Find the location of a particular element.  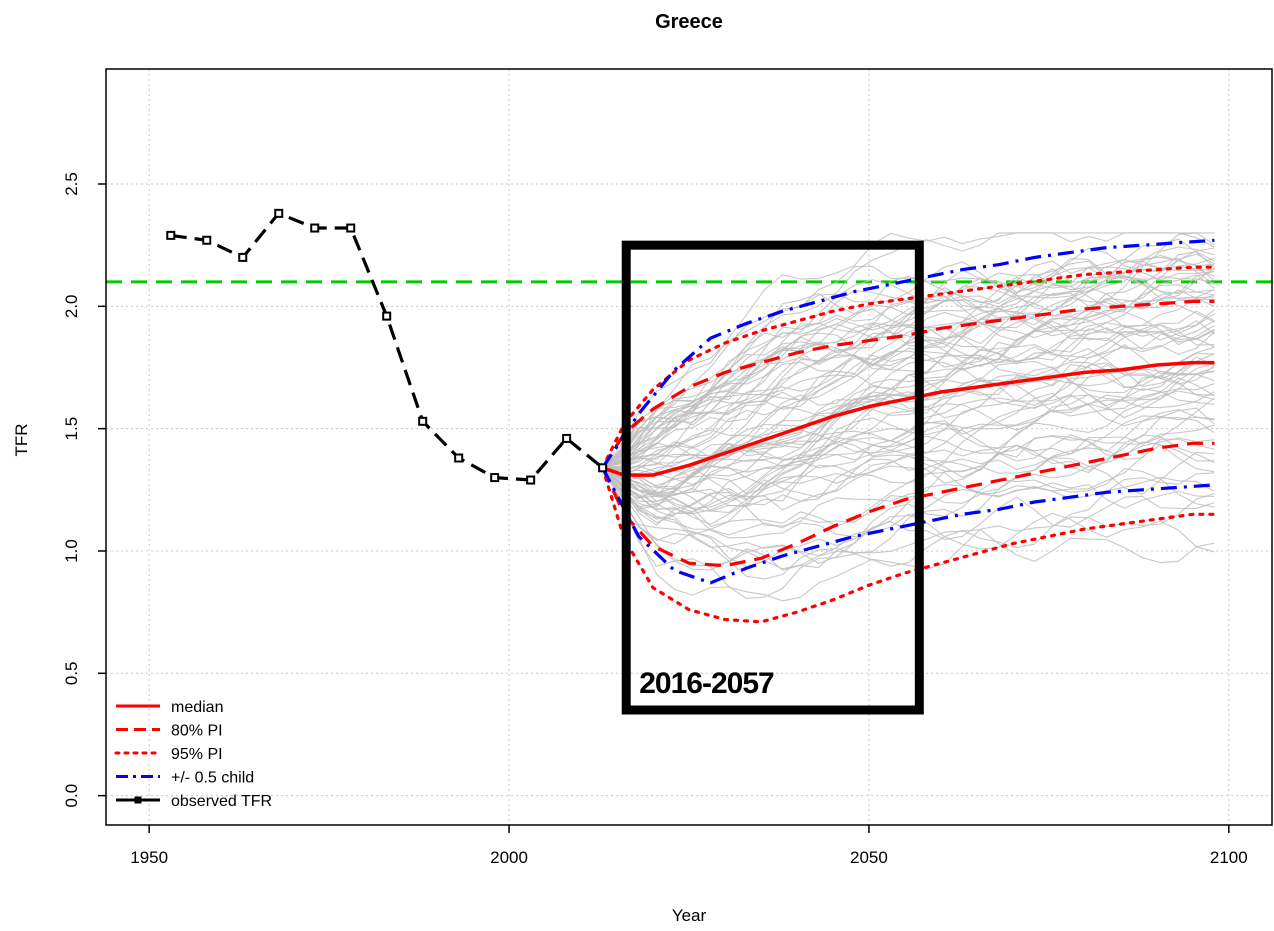

y-tick-label: 1.5 is located at coordinates (71, 429).